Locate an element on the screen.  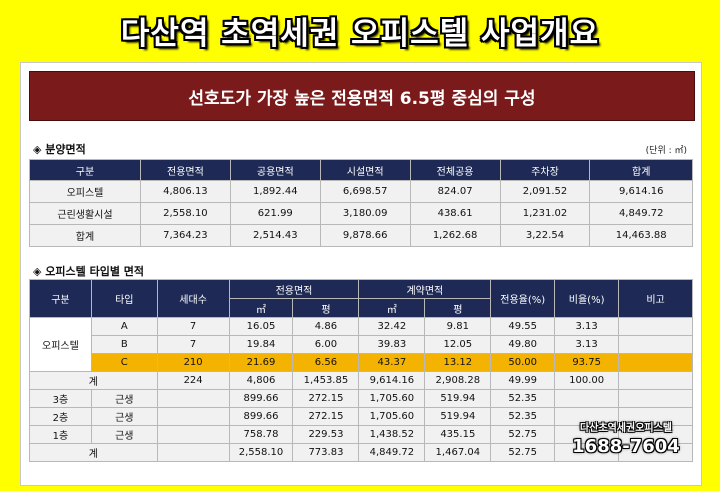
table-cell: 4,849.72 is located at coordinates (392, 452).